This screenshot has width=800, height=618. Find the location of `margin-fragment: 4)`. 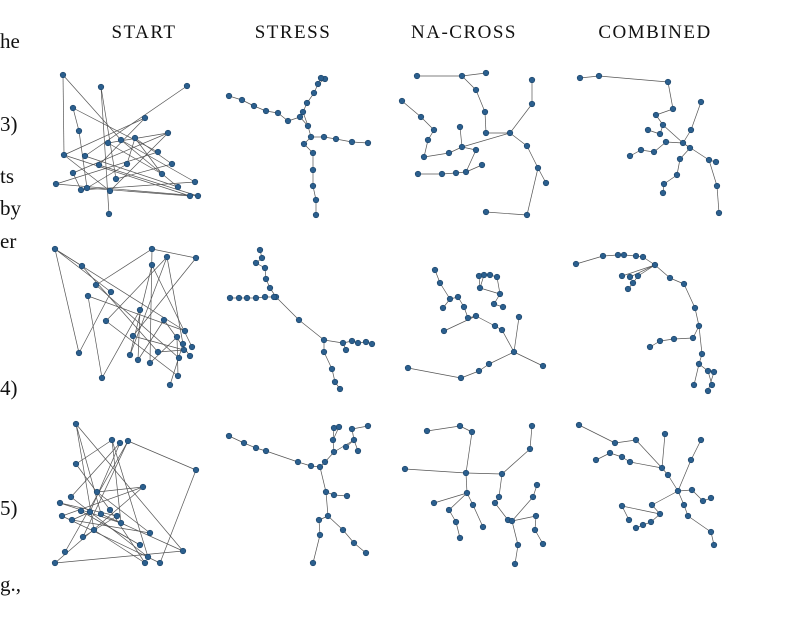

margin-fragment: 4) is located at coordinates (9, 388).